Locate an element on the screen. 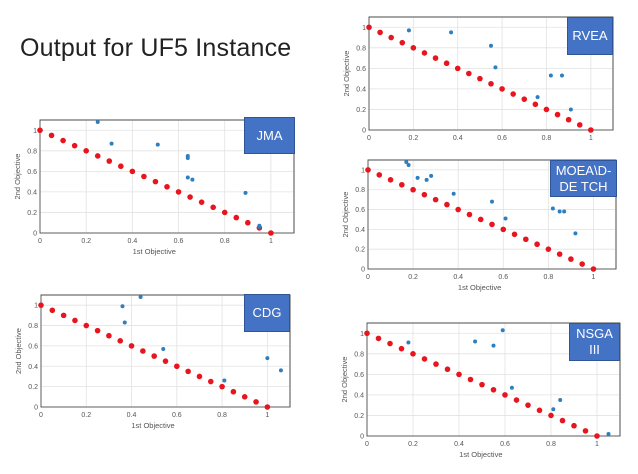 The width and height of the screenshot is (638, 474). y-tick-label: 0.4 is located at coordinates (33, 367).